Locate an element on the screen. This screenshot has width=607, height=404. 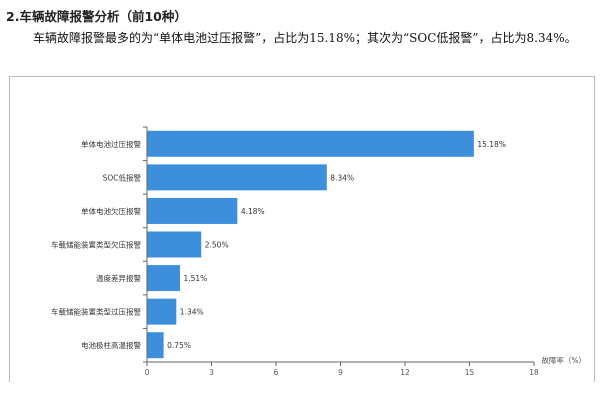
category-label: 电池极柱高温报警 is located at coordinates (111, 345).